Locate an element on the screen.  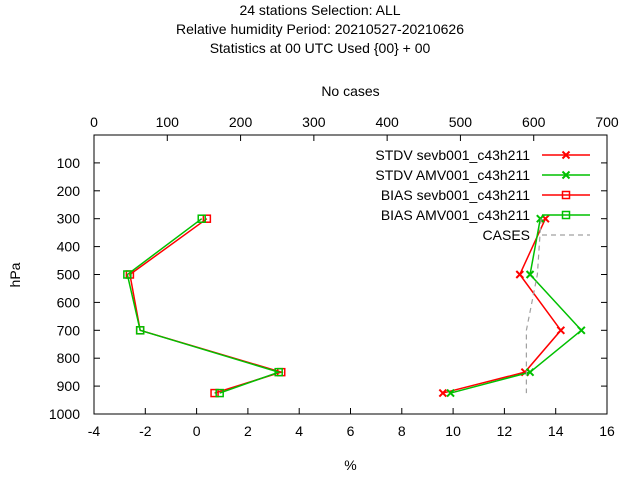
chart-title-line-1: 24 stations Selection: ALL is located at coordinates (320, 10).